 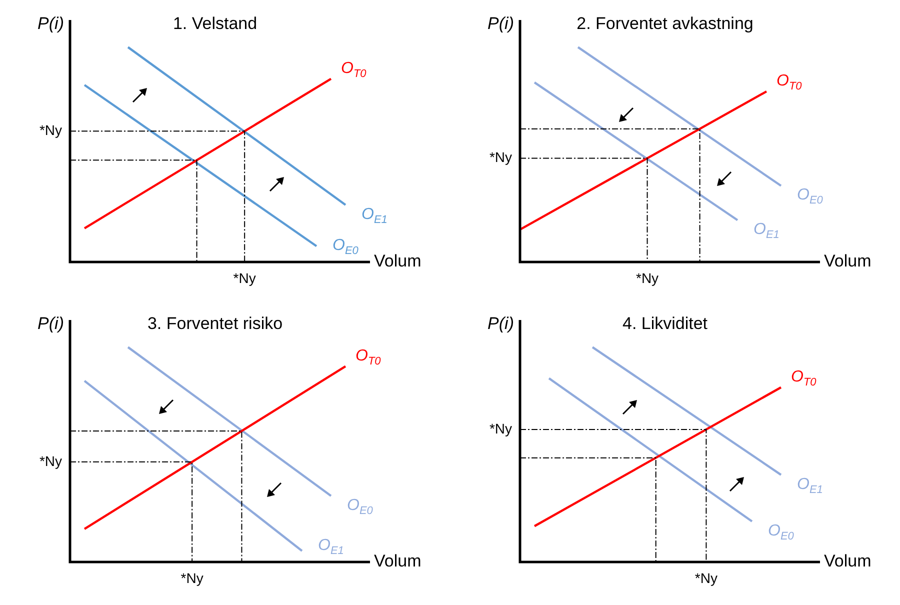 What do you see at coordinates (215, 24) in the screenshot?
I see `chart-title: 1. Velstand` at bounding box center [215, 24].